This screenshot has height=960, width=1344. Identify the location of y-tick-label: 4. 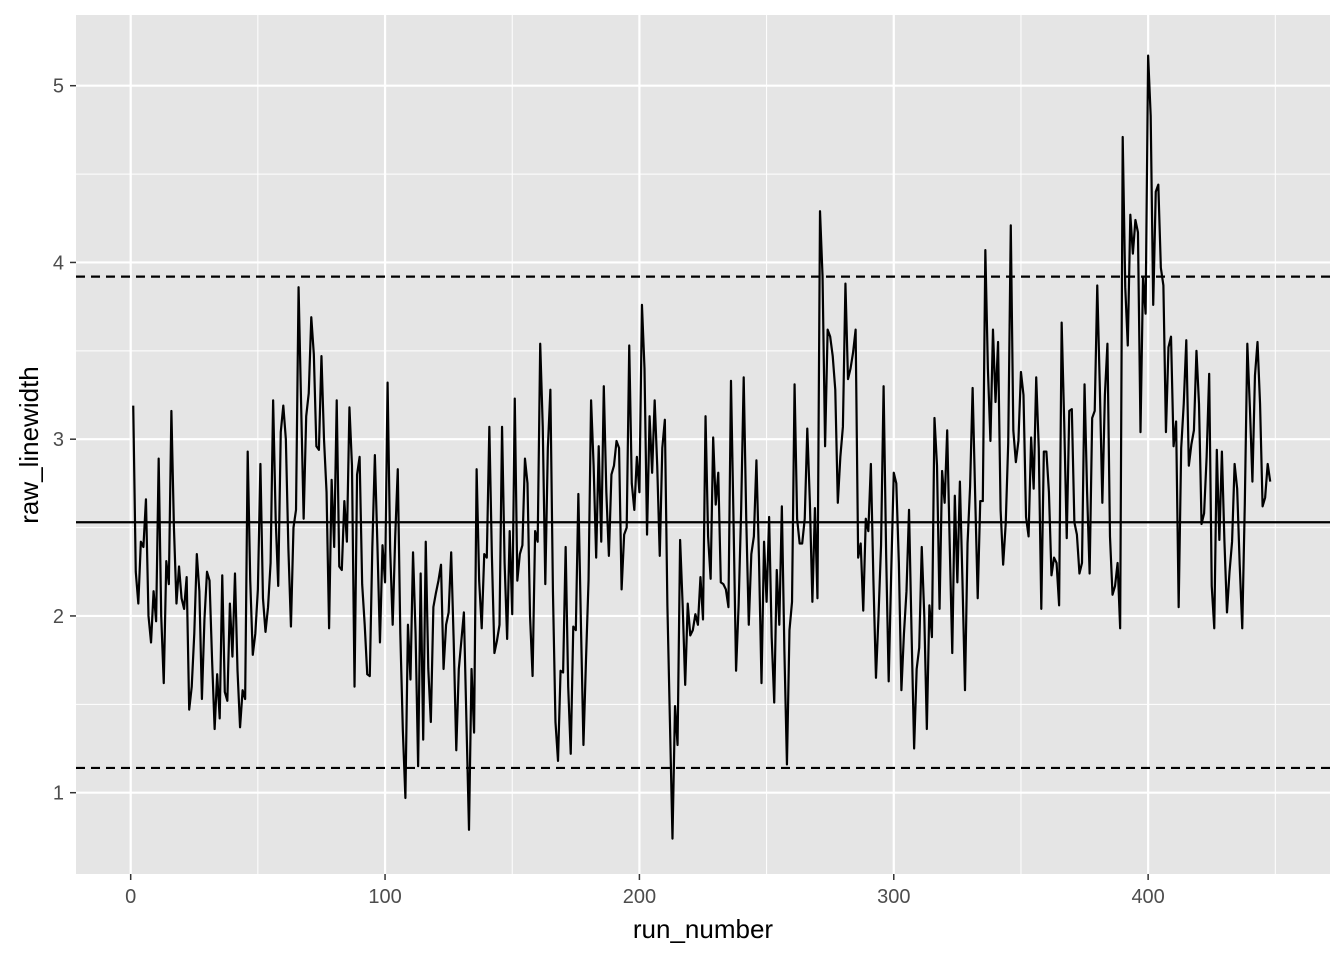
(58, 263).